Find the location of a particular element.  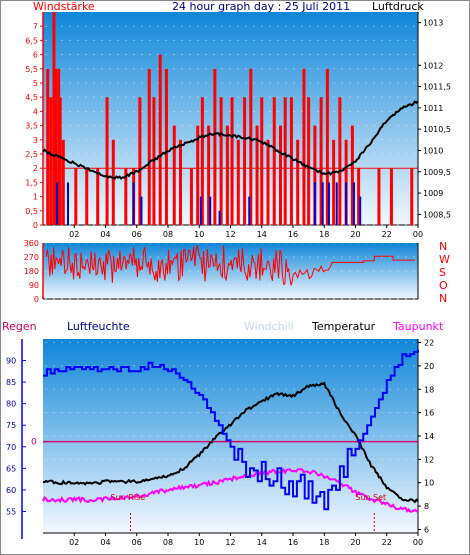

wind-label: Windstärke is located at coordinates (64, 6).